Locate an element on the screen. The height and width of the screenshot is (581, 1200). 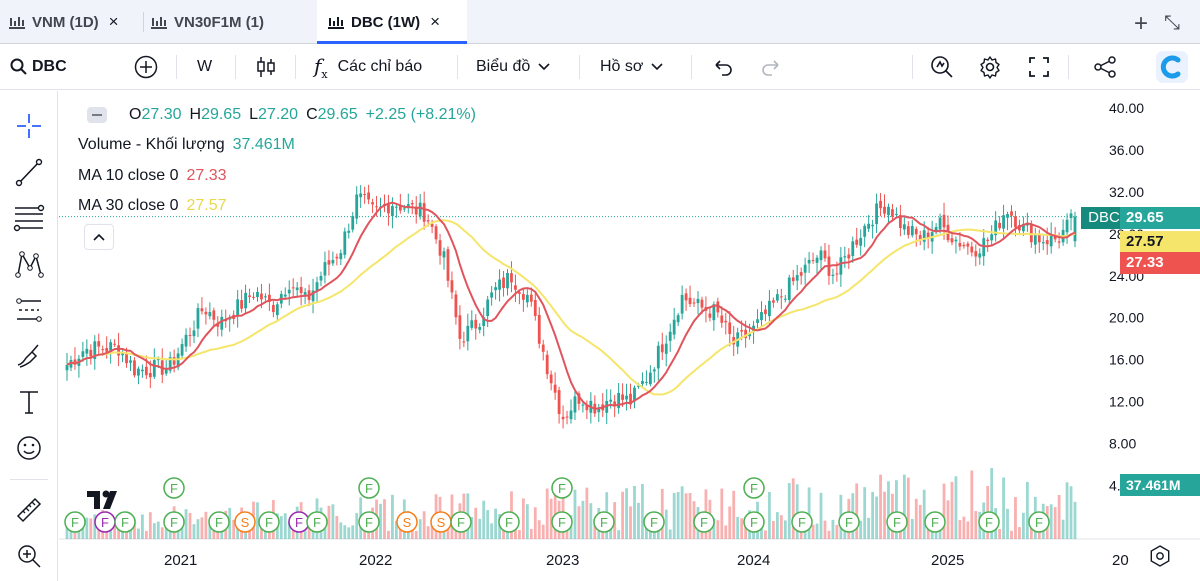
volume-label: Volume - Khối lượng is located at coordinates (151, 144).